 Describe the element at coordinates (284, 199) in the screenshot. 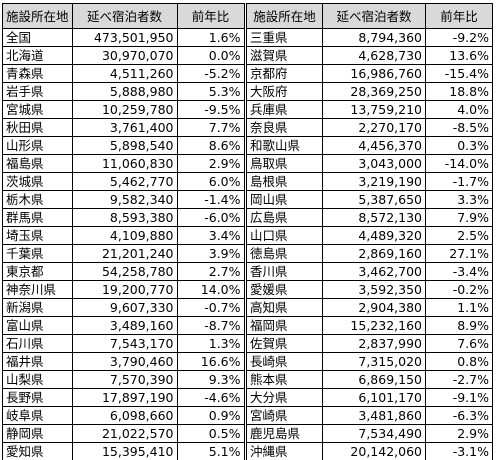

I see `prefecture: 岡山県` at that location.